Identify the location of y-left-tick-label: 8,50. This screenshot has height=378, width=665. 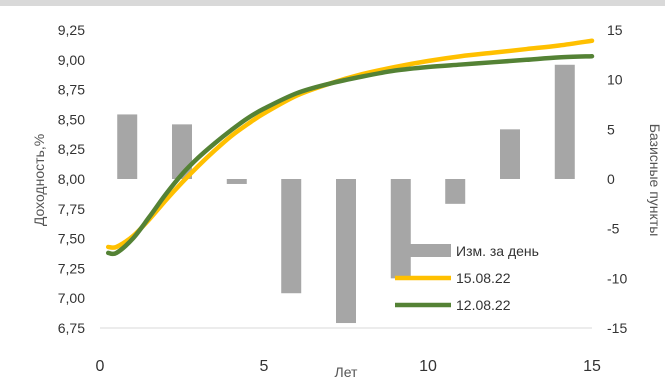
(71, 119).